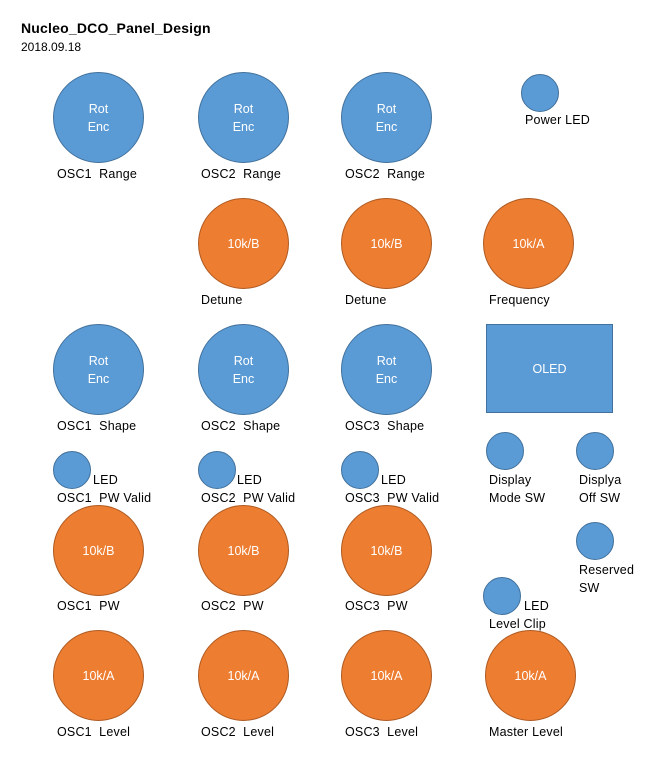  I want to click on panel-date: 2018.09.18, so click(51, 47).